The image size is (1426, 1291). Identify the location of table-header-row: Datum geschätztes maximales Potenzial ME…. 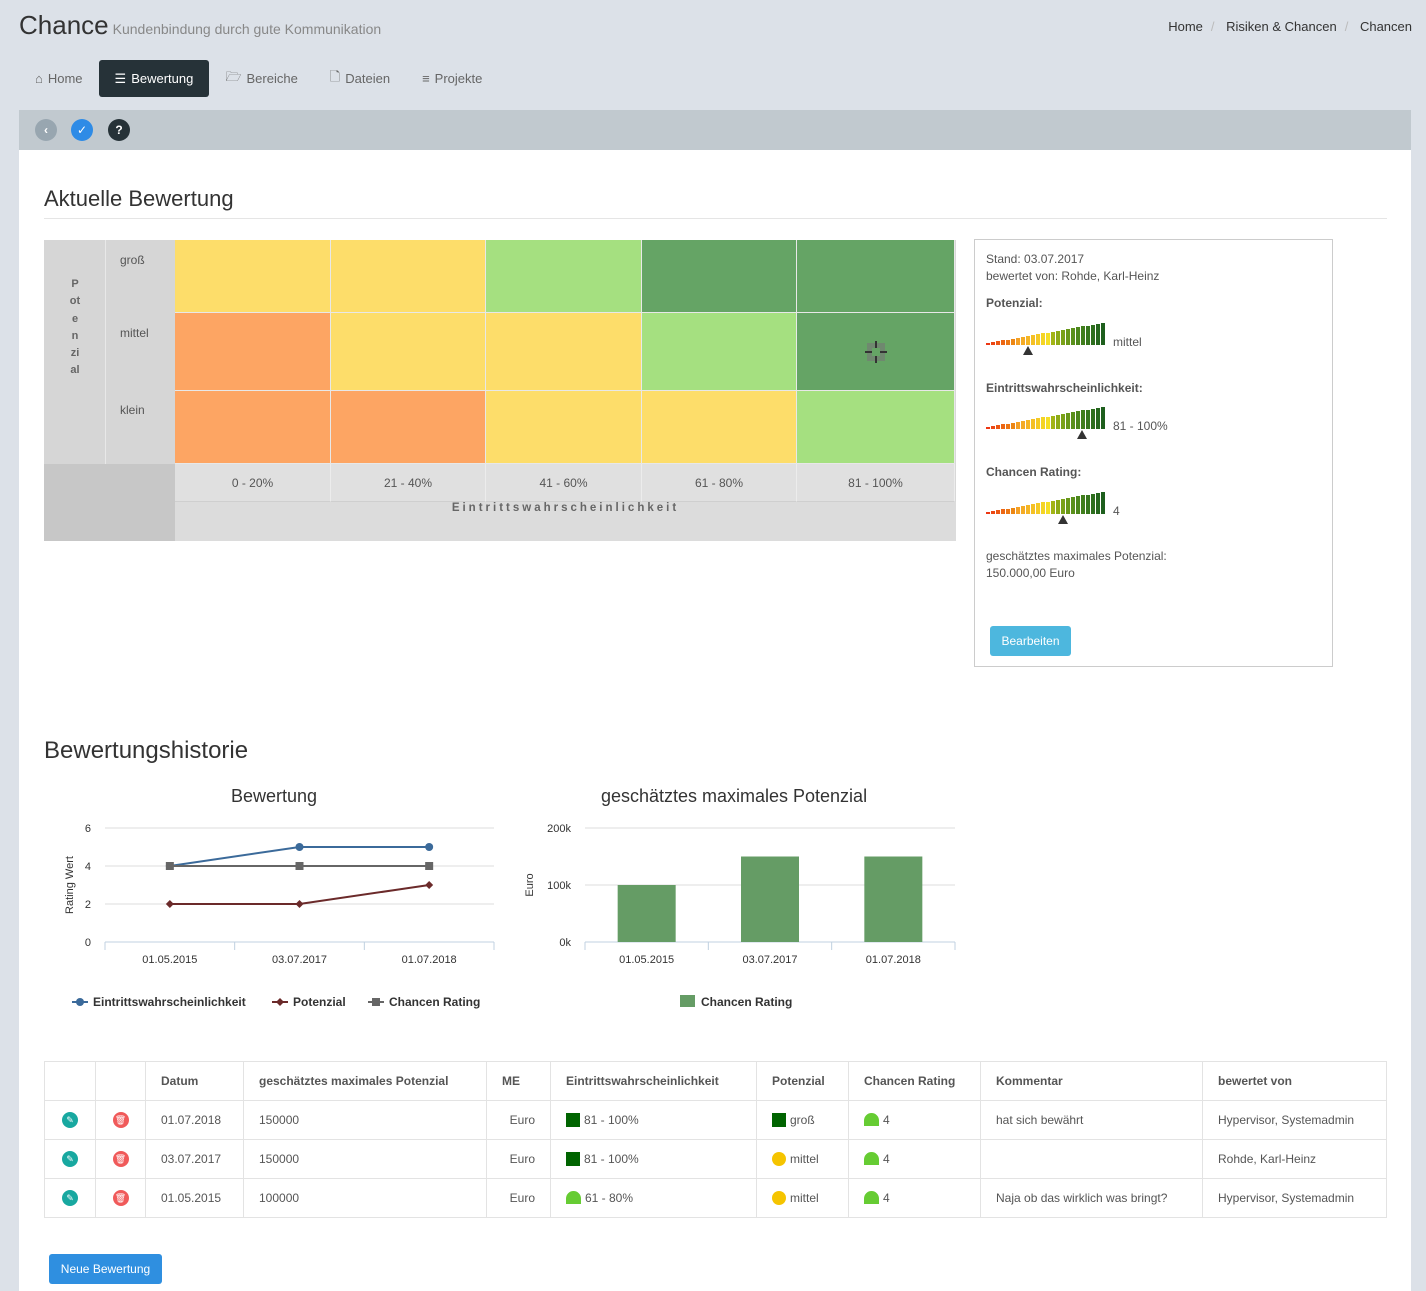
(715, 1081).